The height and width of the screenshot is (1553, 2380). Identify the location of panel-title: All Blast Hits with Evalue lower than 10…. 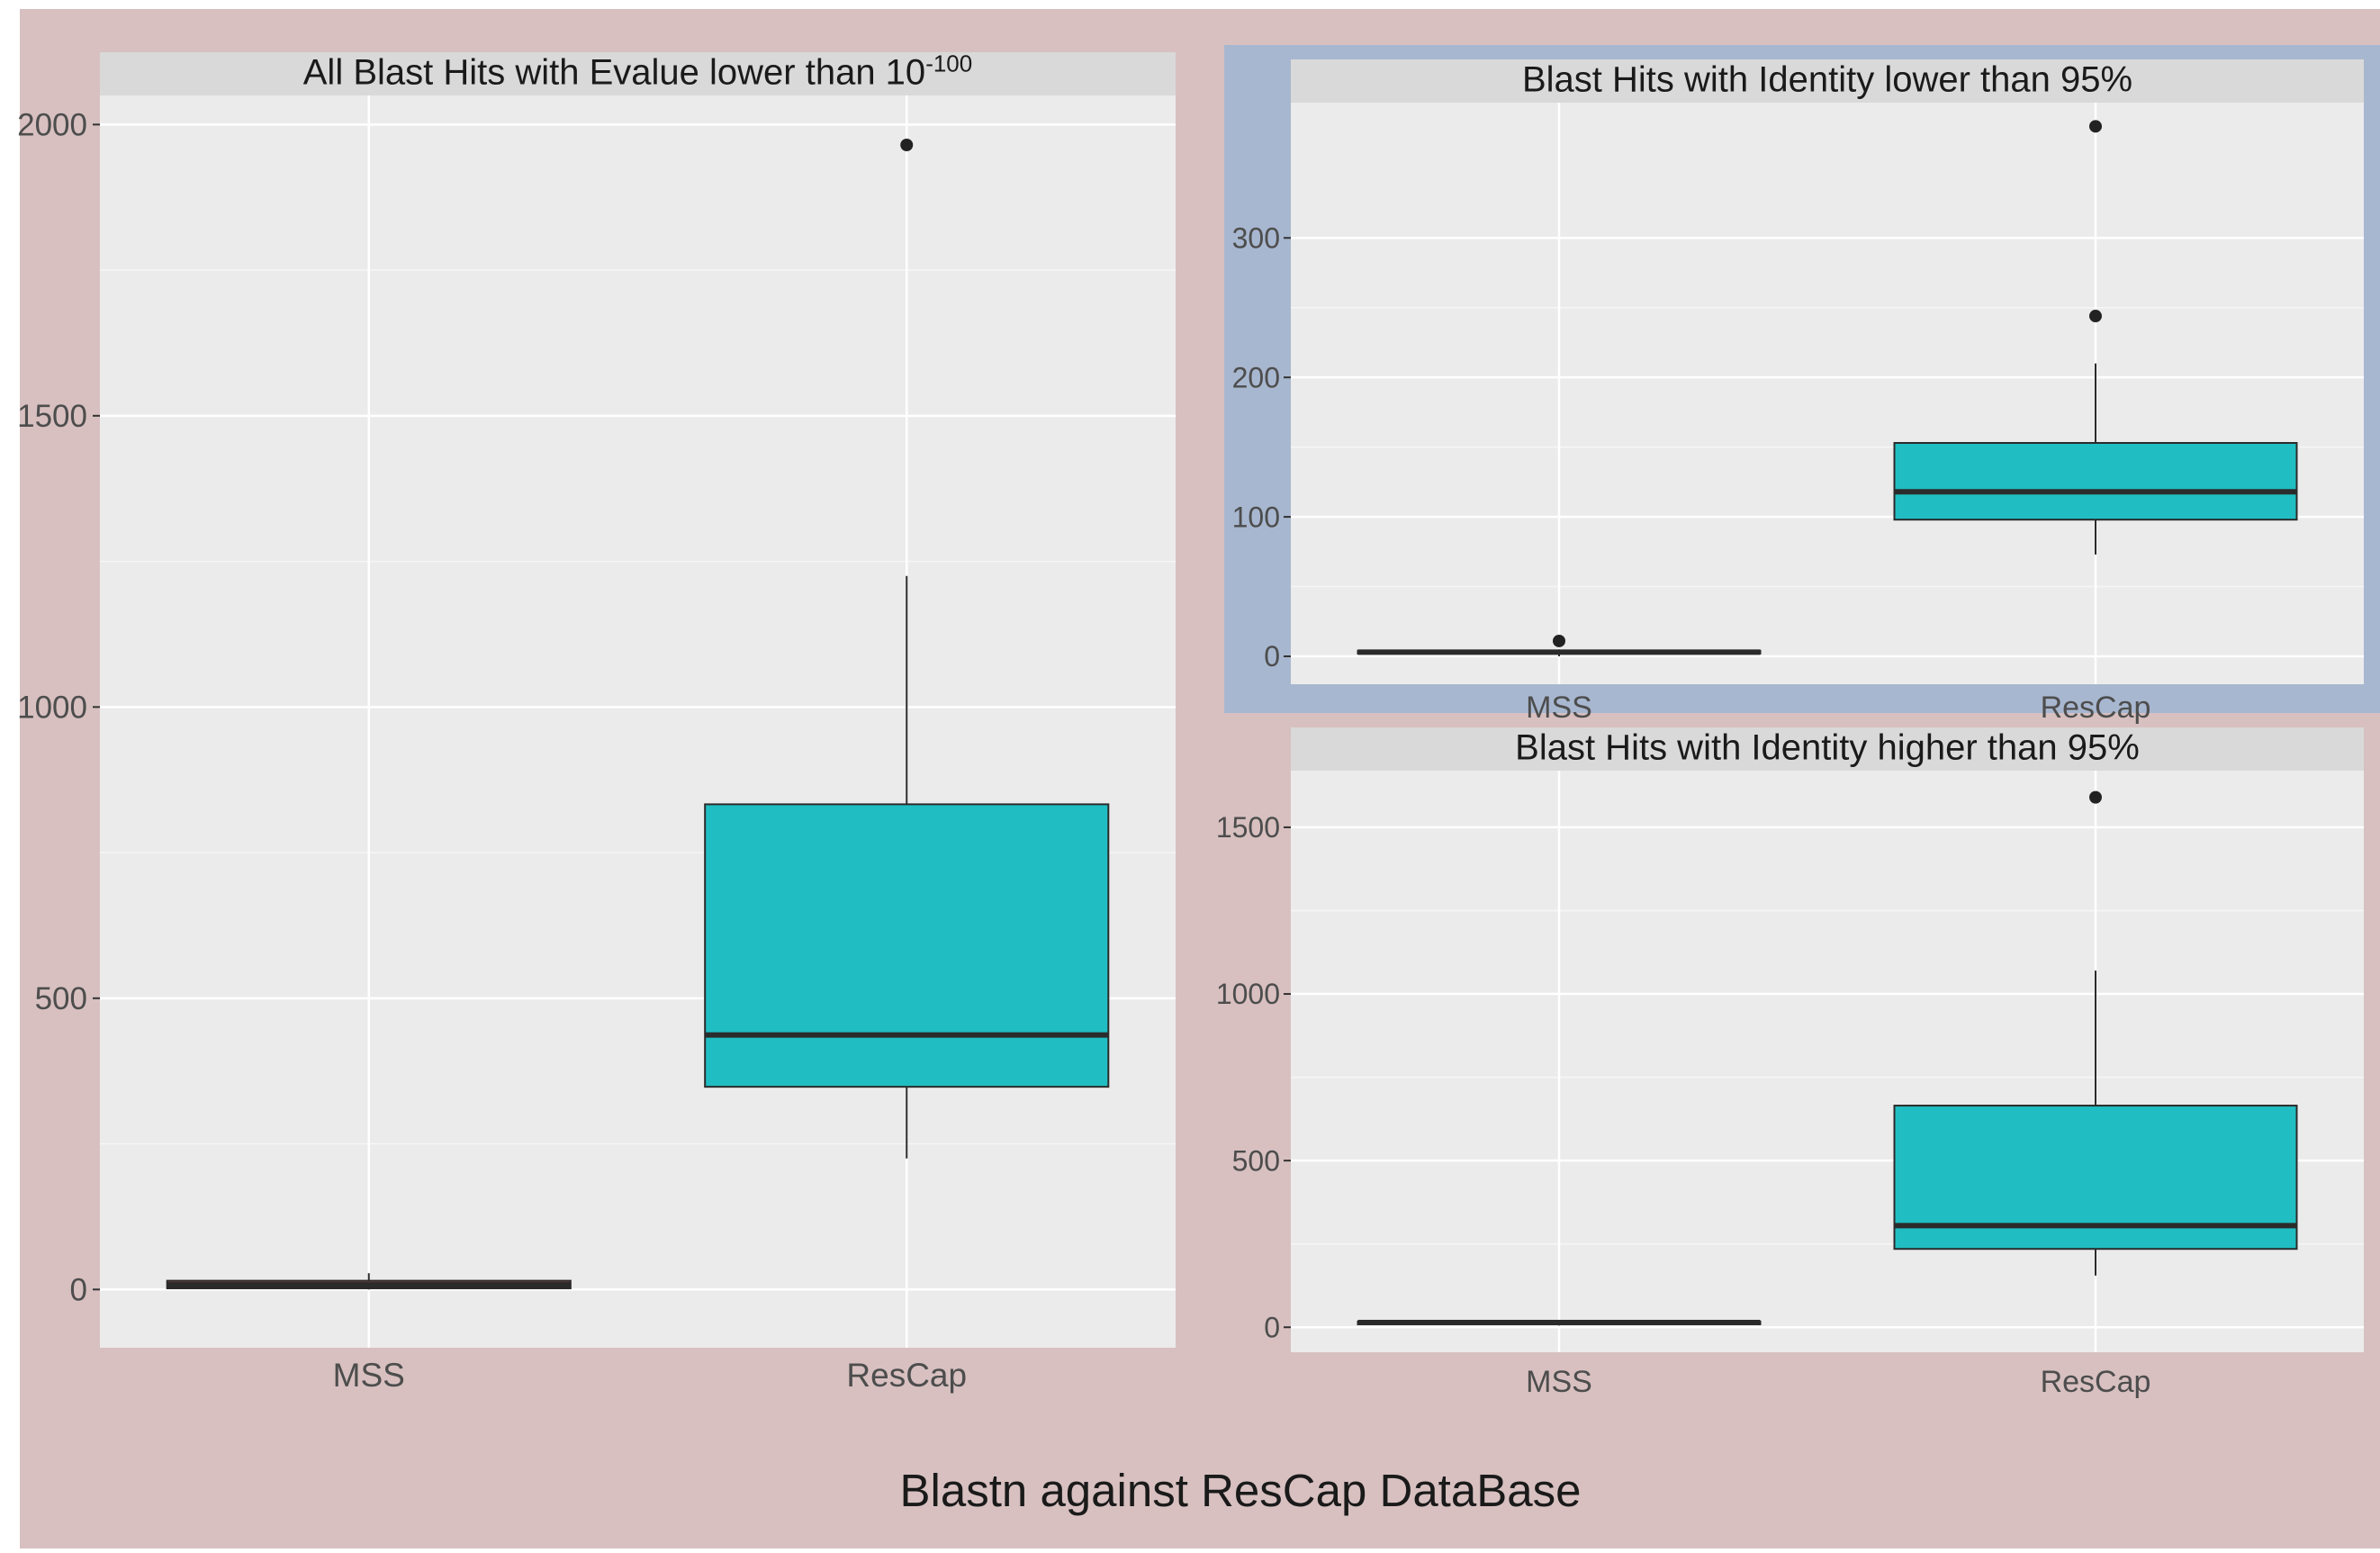
(638, 71).